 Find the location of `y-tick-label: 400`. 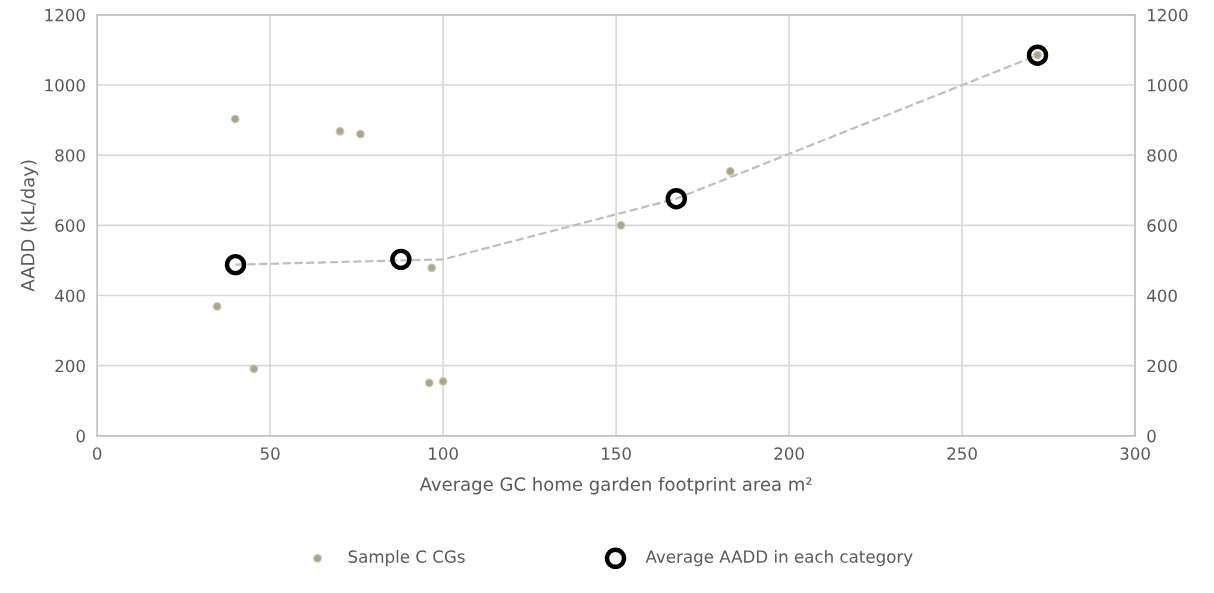

y-tick-label: 400 is located at coordinates (70, 296).